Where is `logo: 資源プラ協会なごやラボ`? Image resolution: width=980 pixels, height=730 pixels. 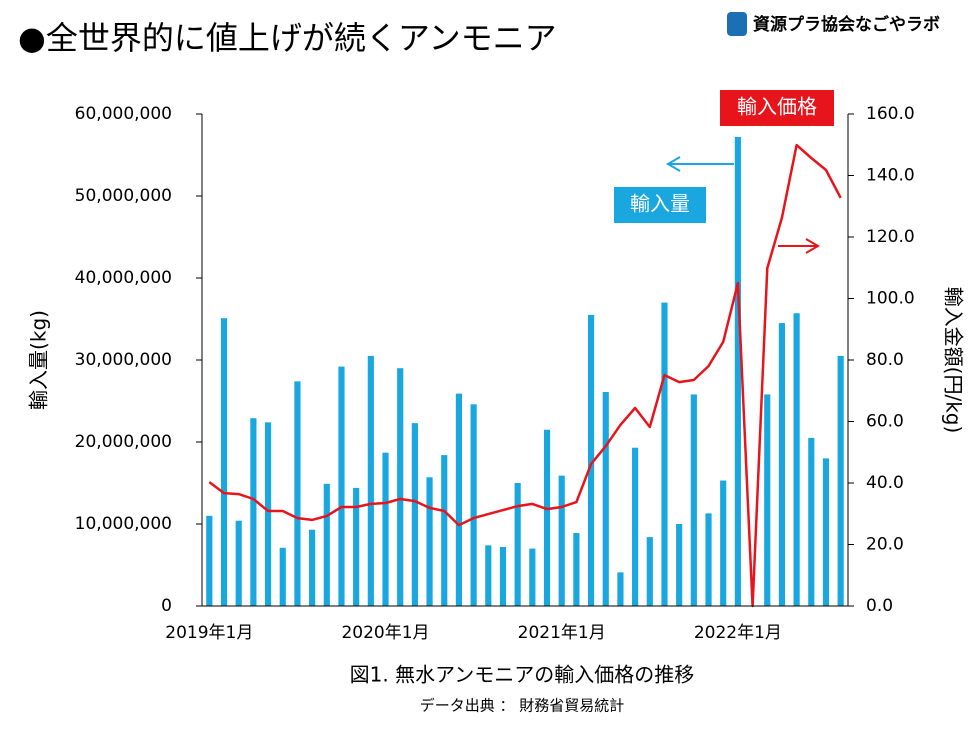 logo: 資源プラ協会なごやラボ is located at coordinates (833, 24).